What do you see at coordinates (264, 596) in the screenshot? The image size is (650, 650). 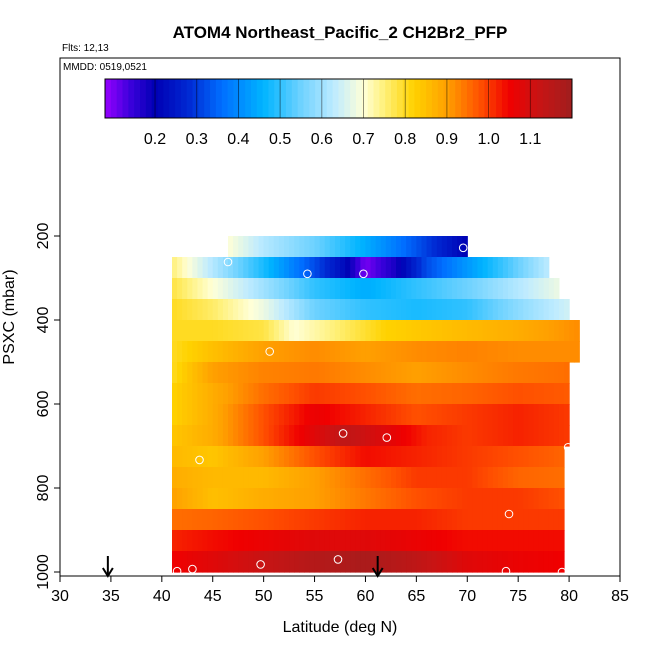 I see `x-tick-label: 50` at bounding box center [264, 596].